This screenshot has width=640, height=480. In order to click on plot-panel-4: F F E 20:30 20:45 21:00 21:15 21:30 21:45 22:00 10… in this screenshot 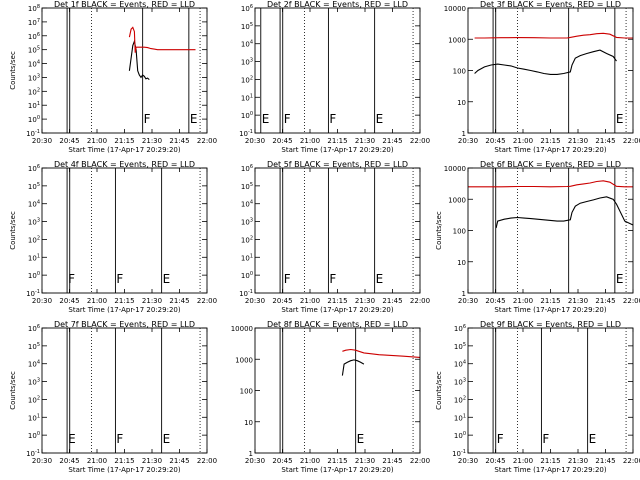, I will do `click(113, 237)`.